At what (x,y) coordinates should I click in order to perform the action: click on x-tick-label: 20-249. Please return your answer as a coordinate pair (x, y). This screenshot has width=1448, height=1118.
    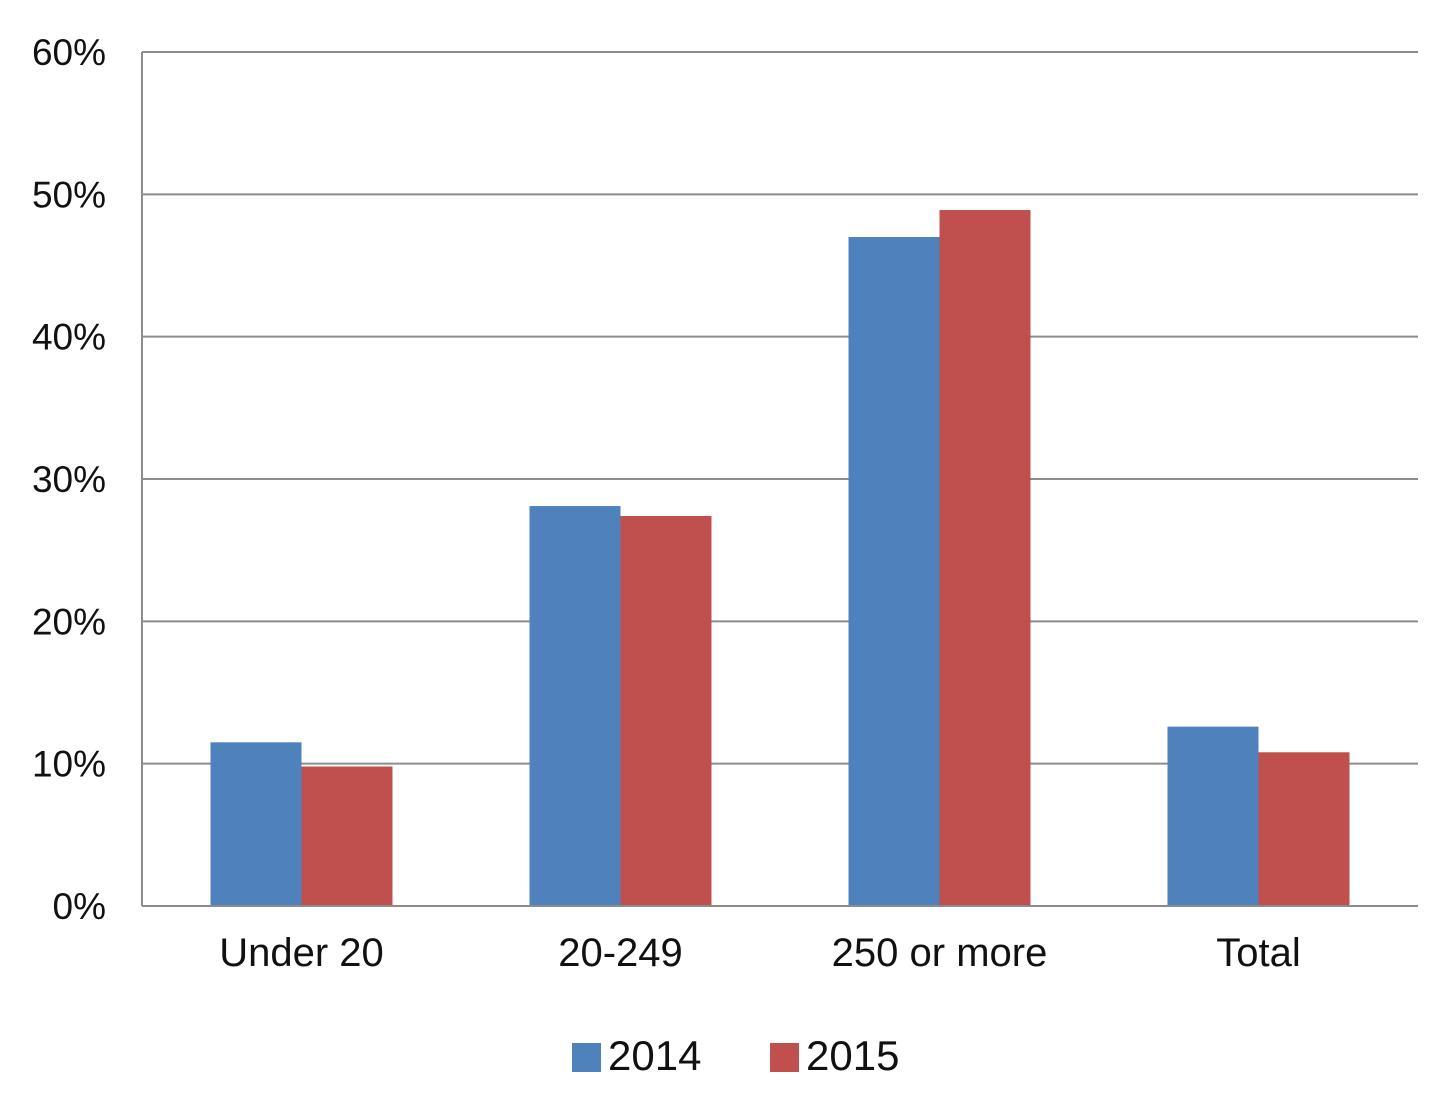
    Looking at the image, I should click on (620, 953).